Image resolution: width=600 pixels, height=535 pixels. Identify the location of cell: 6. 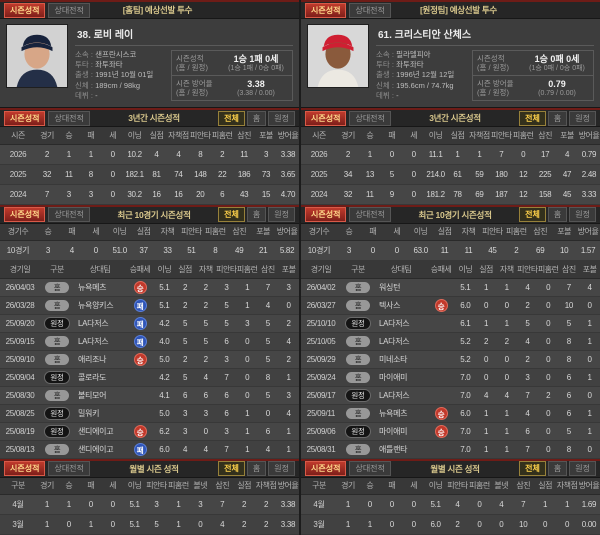
(569, 413).